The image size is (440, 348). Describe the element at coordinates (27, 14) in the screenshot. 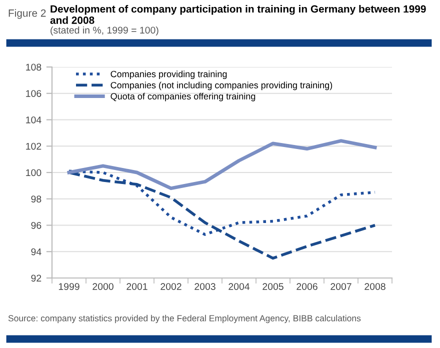

I see `caption: Figure 2` at that location.